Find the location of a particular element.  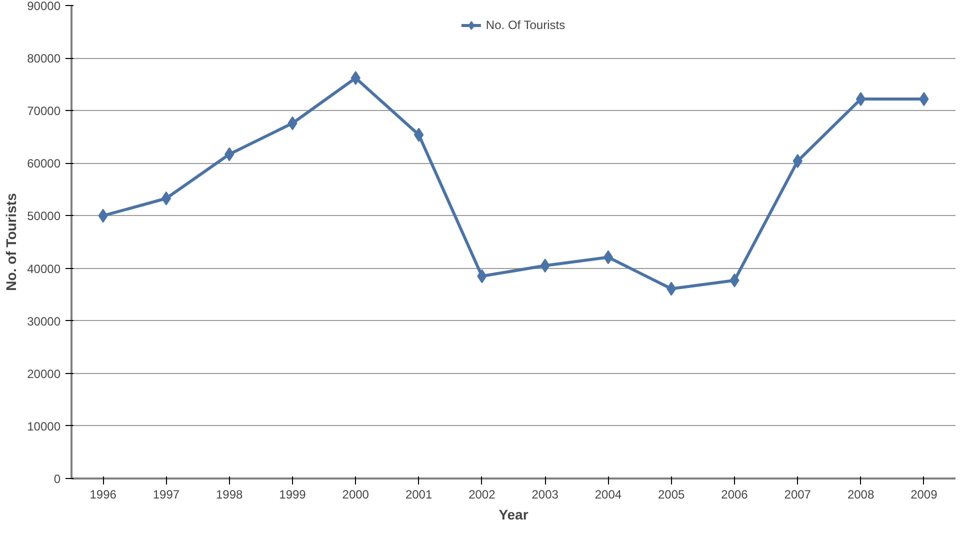

y-tick-label: 60000 is located at coordinates (44, 163).